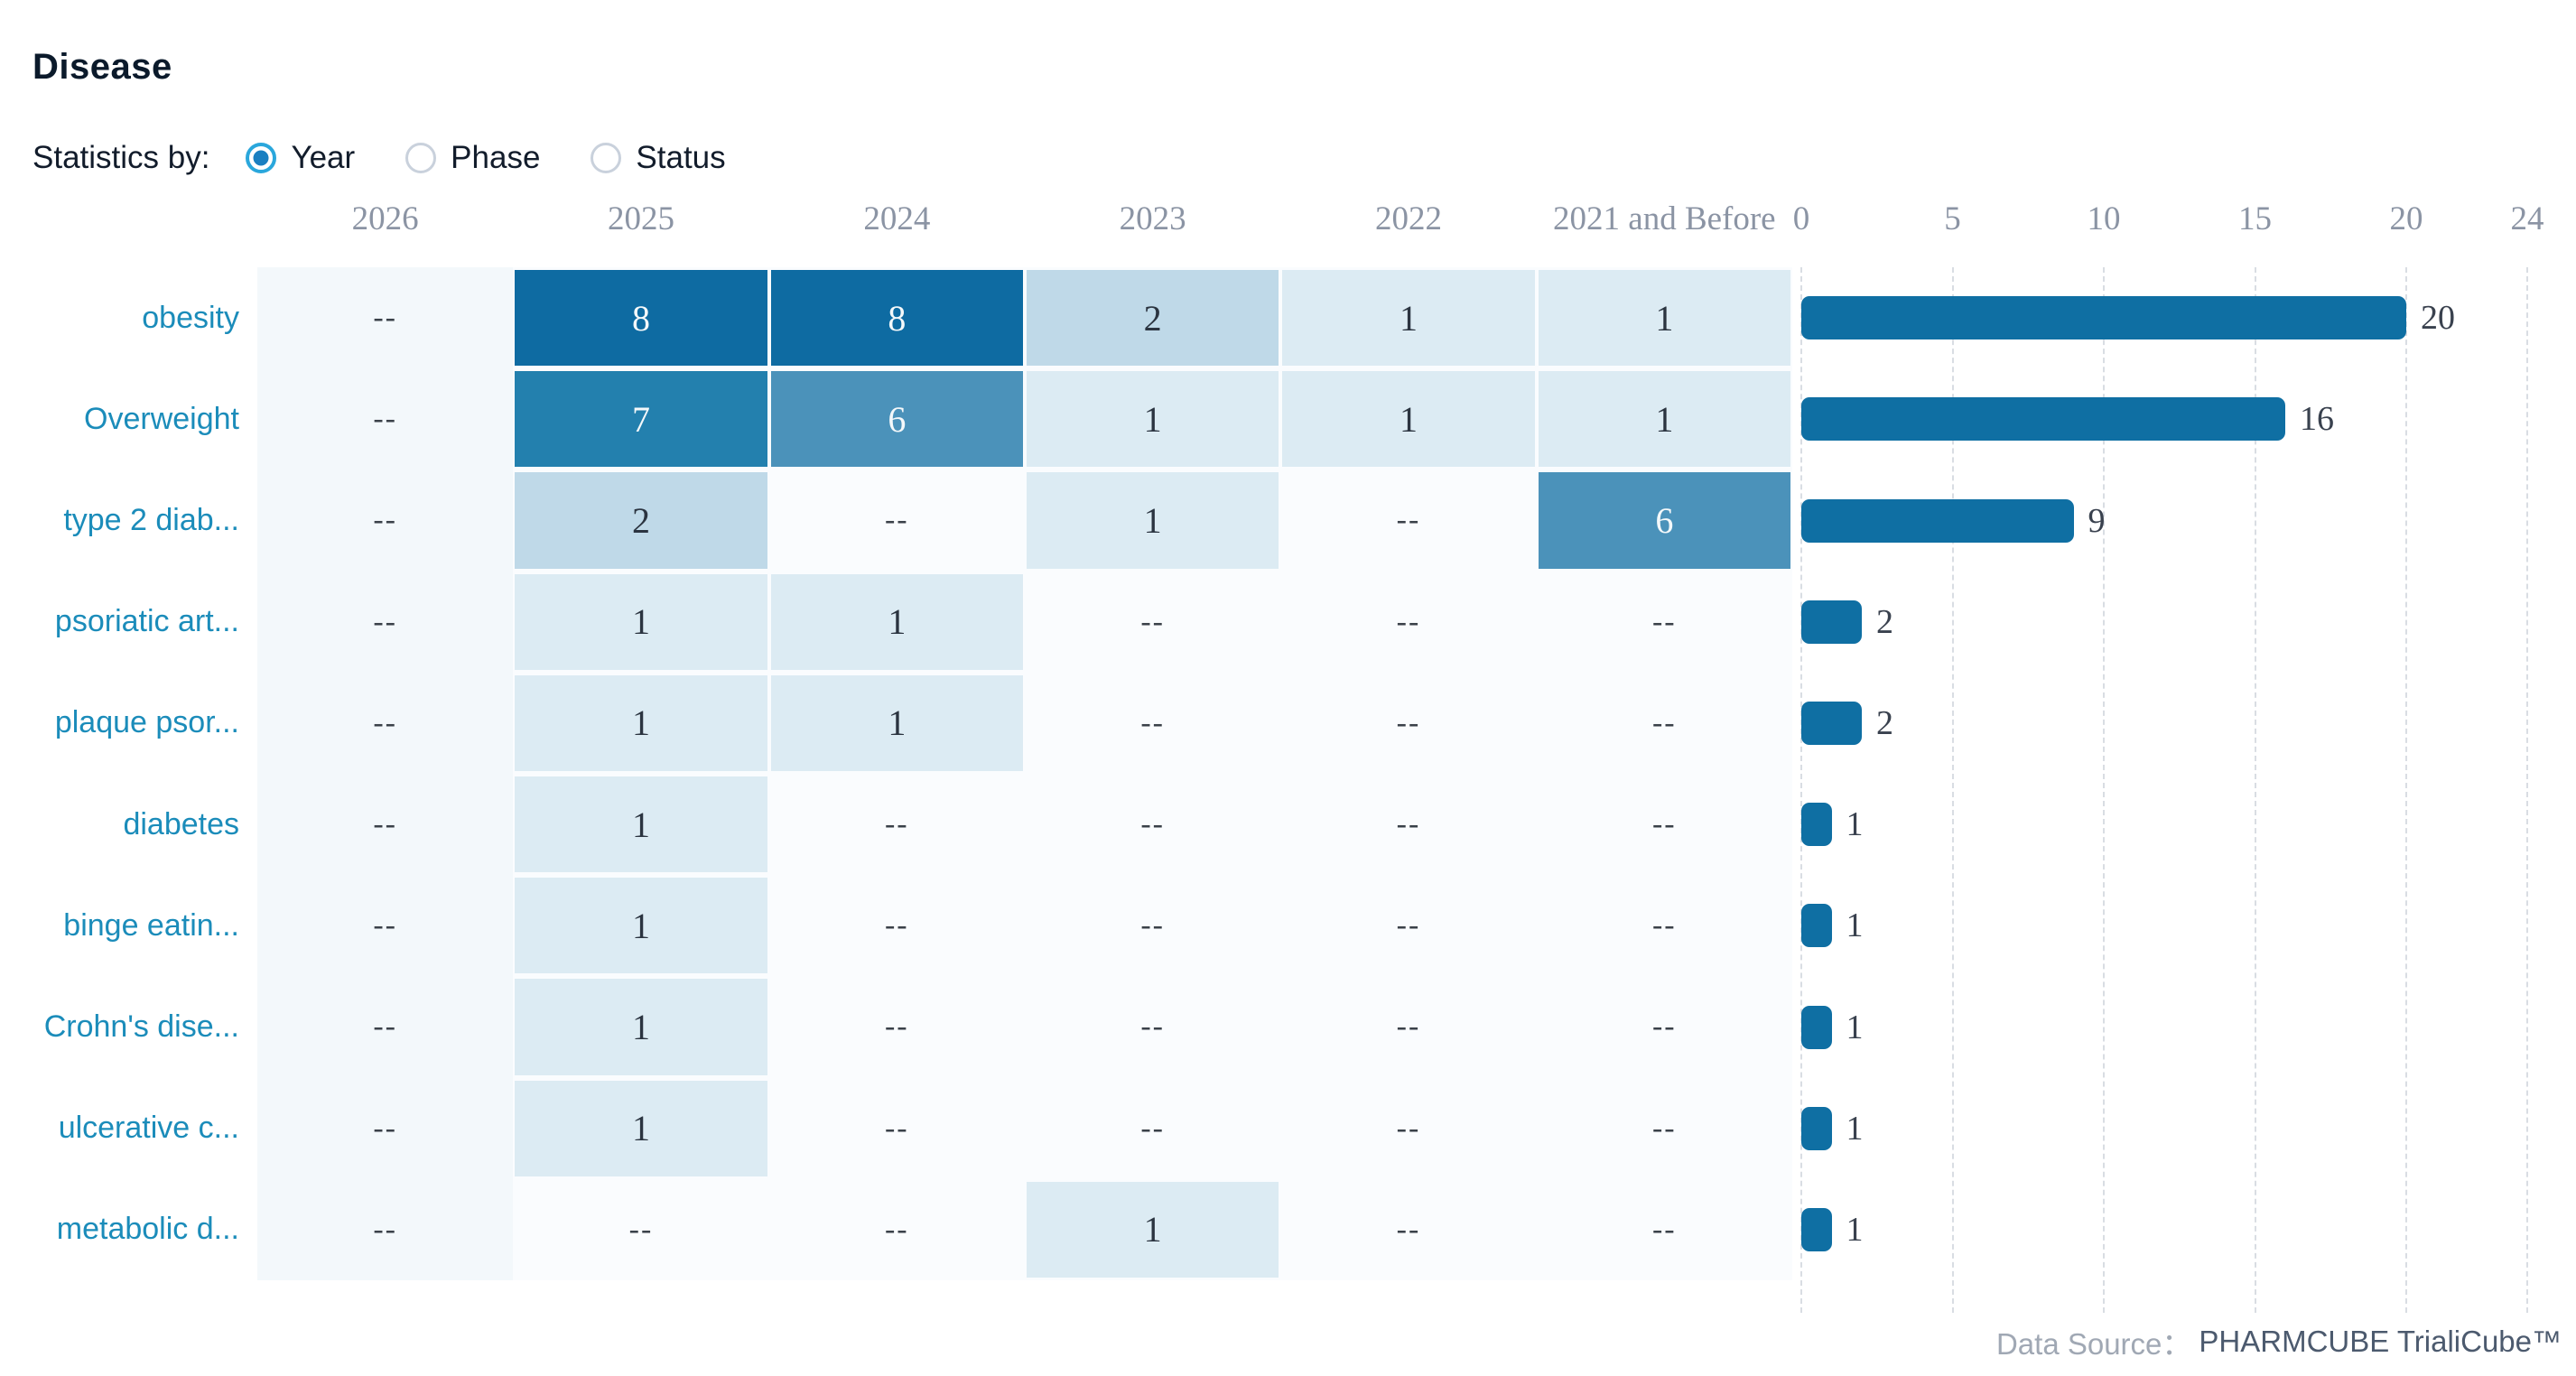 This screenshot has width=2576, height=1376. Describe the element at coordinates (190, 317) in the screenshot. I see `disease-row-label: obesity` at that location.